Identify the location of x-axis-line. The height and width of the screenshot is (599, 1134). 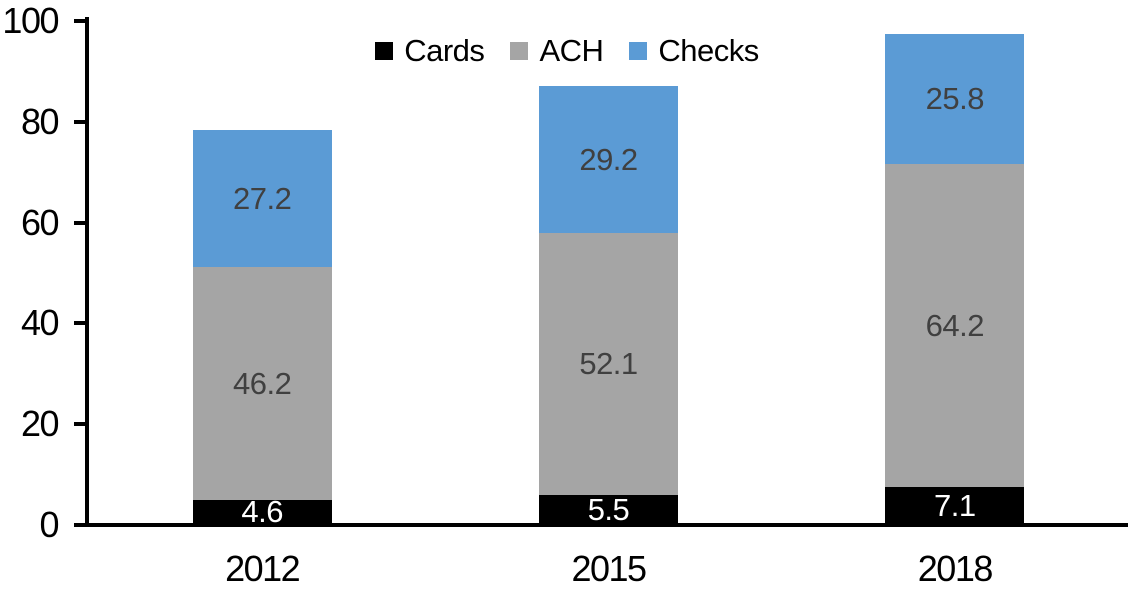
(606, 525).